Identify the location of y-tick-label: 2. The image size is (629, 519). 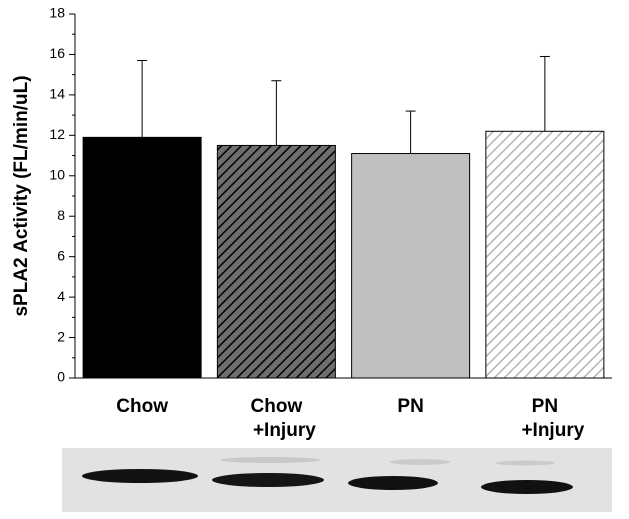
(61, 336).